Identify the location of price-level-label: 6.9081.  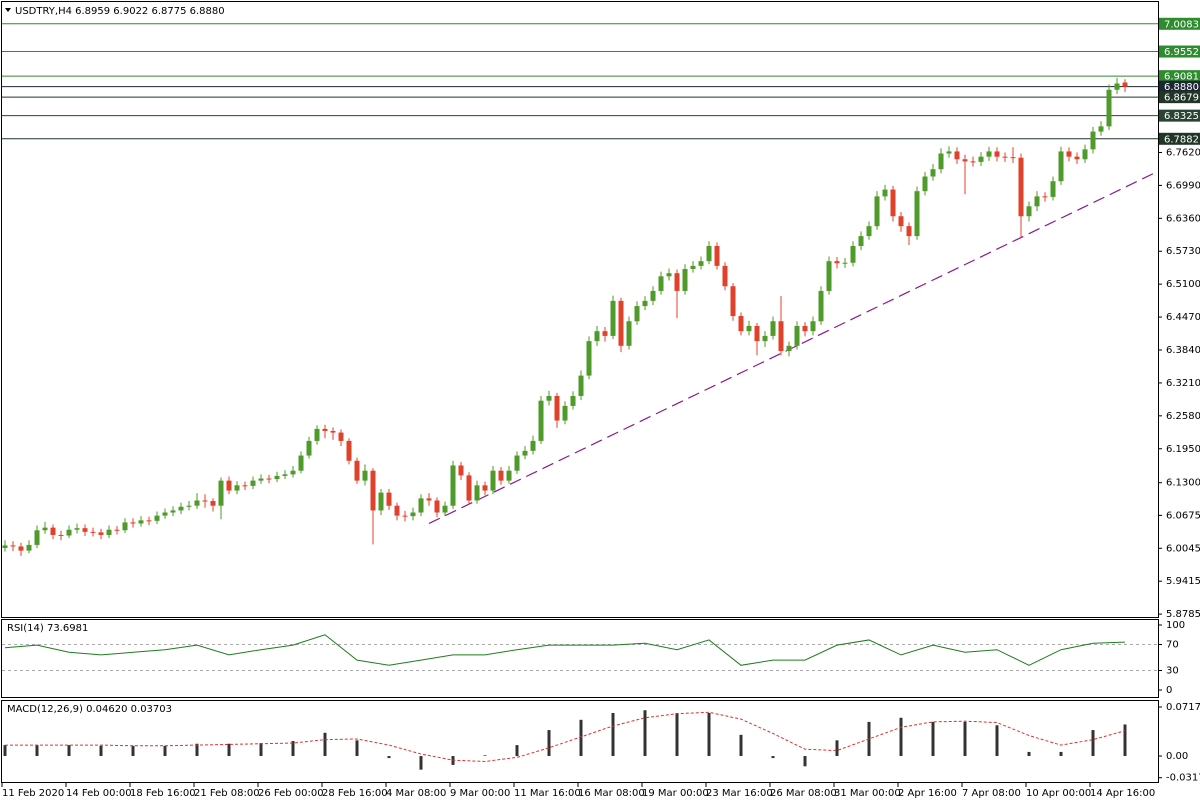
(1181, 77).